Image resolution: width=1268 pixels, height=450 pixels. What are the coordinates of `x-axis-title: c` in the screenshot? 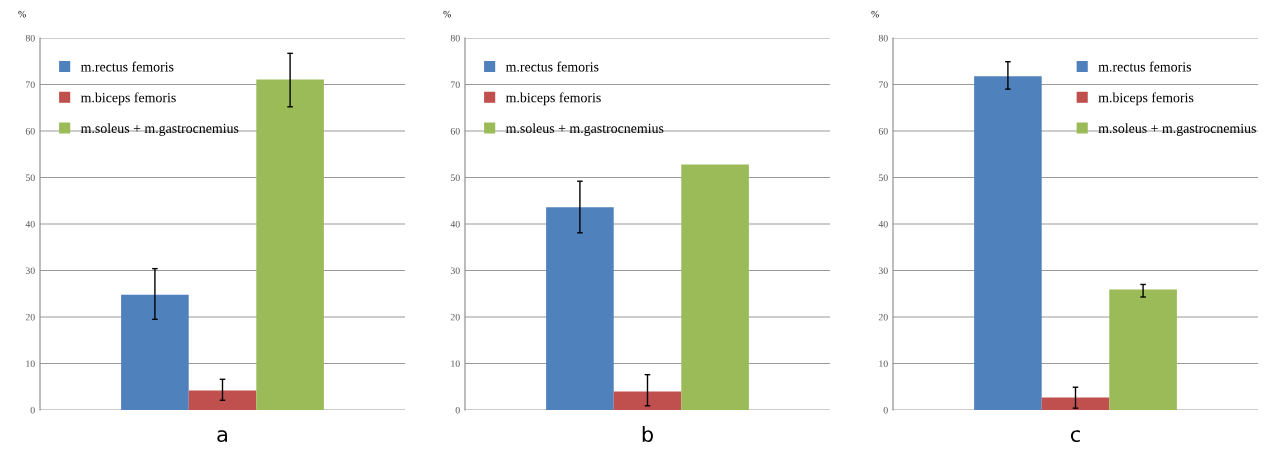 It's located at (1075, 436).